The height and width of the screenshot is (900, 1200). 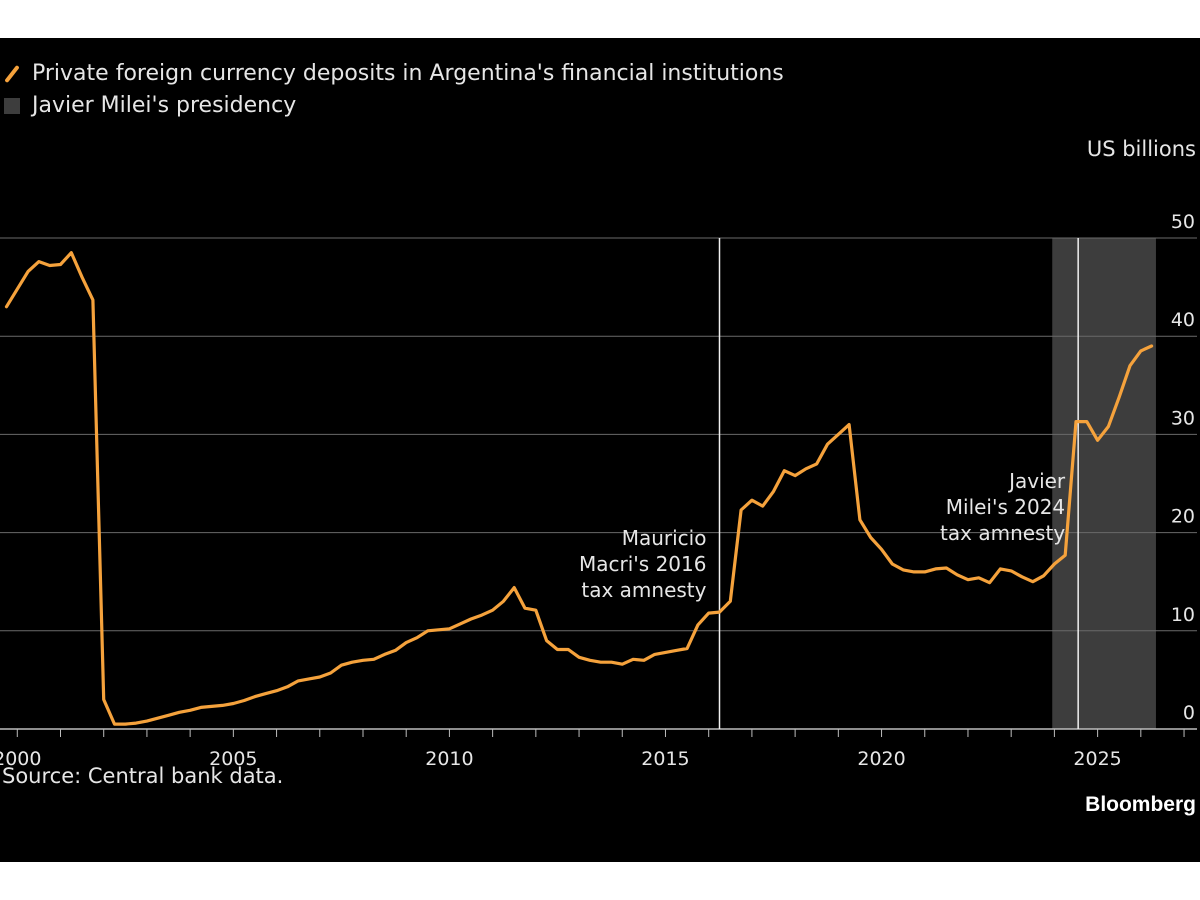 I want to click on y-axis-unit-label: US billions, so click(x=1141, y=149).